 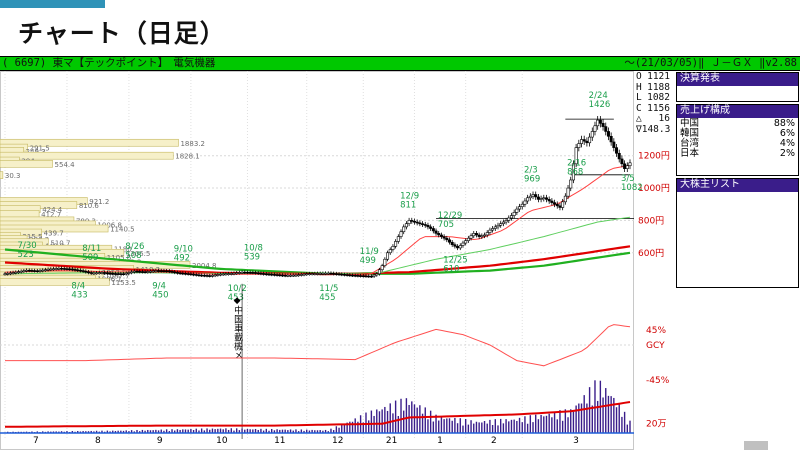 What do you see at coordinates (450, 216) in the screenshot?
I see `annotation-date: 12/29` at bounding box center [450, 216].